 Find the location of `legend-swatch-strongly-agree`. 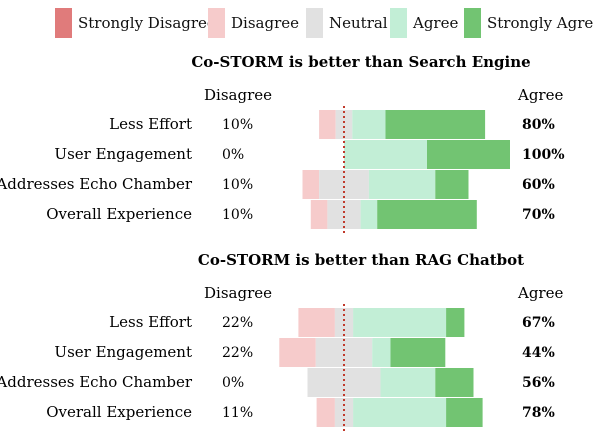

legend-swatch-strongly-agree is located at coordinates (472, 23).